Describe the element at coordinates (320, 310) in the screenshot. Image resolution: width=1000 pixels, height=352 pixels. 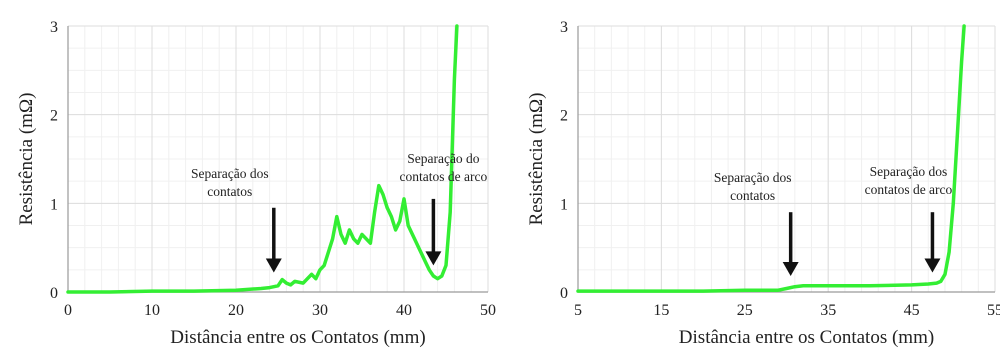
I see `x-tick-label: 30` at that location.